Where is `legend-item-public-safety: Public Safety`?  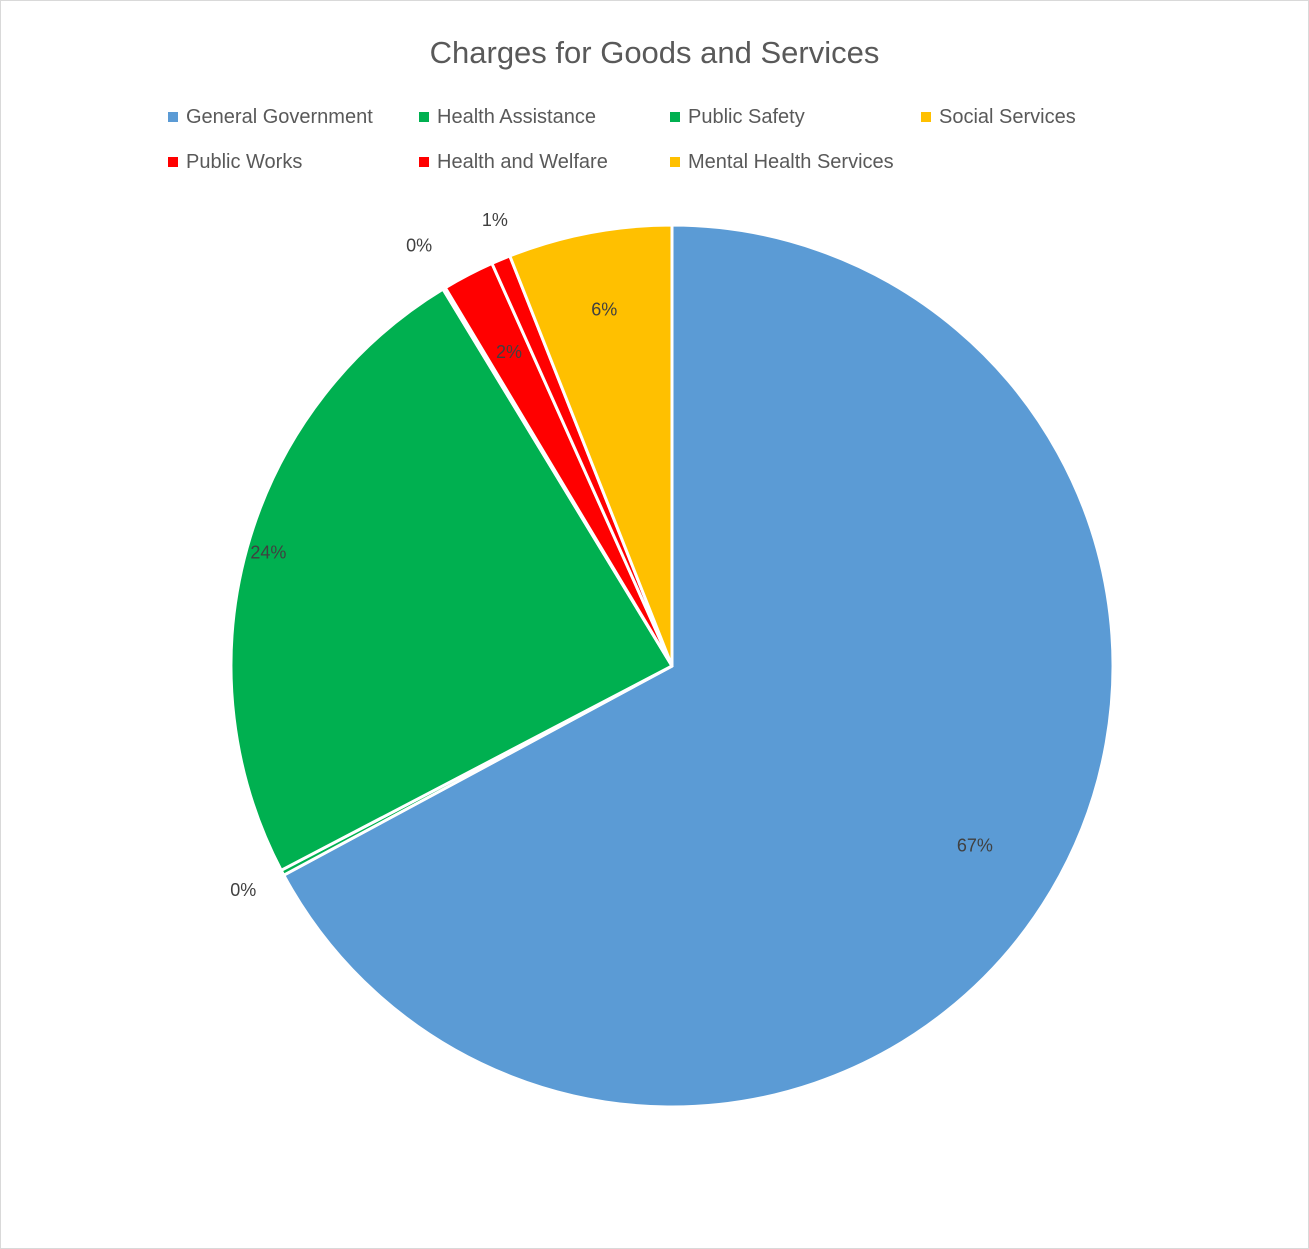
legend-item-public-safety: Public Safety is located at coordinates (737, 117).